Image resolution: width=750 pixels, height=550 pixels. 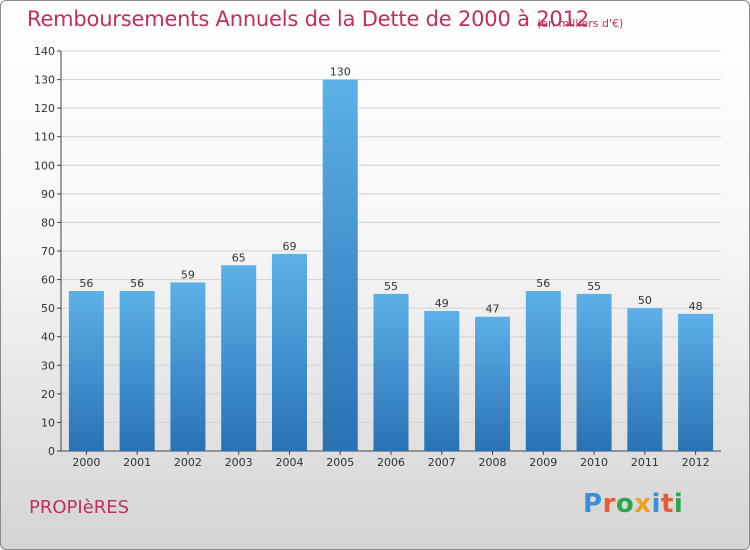 What do you see at coordinates (48, 394) in the screenshot?
I see `y-tick-label: 20` at bounding box center [48, 394].